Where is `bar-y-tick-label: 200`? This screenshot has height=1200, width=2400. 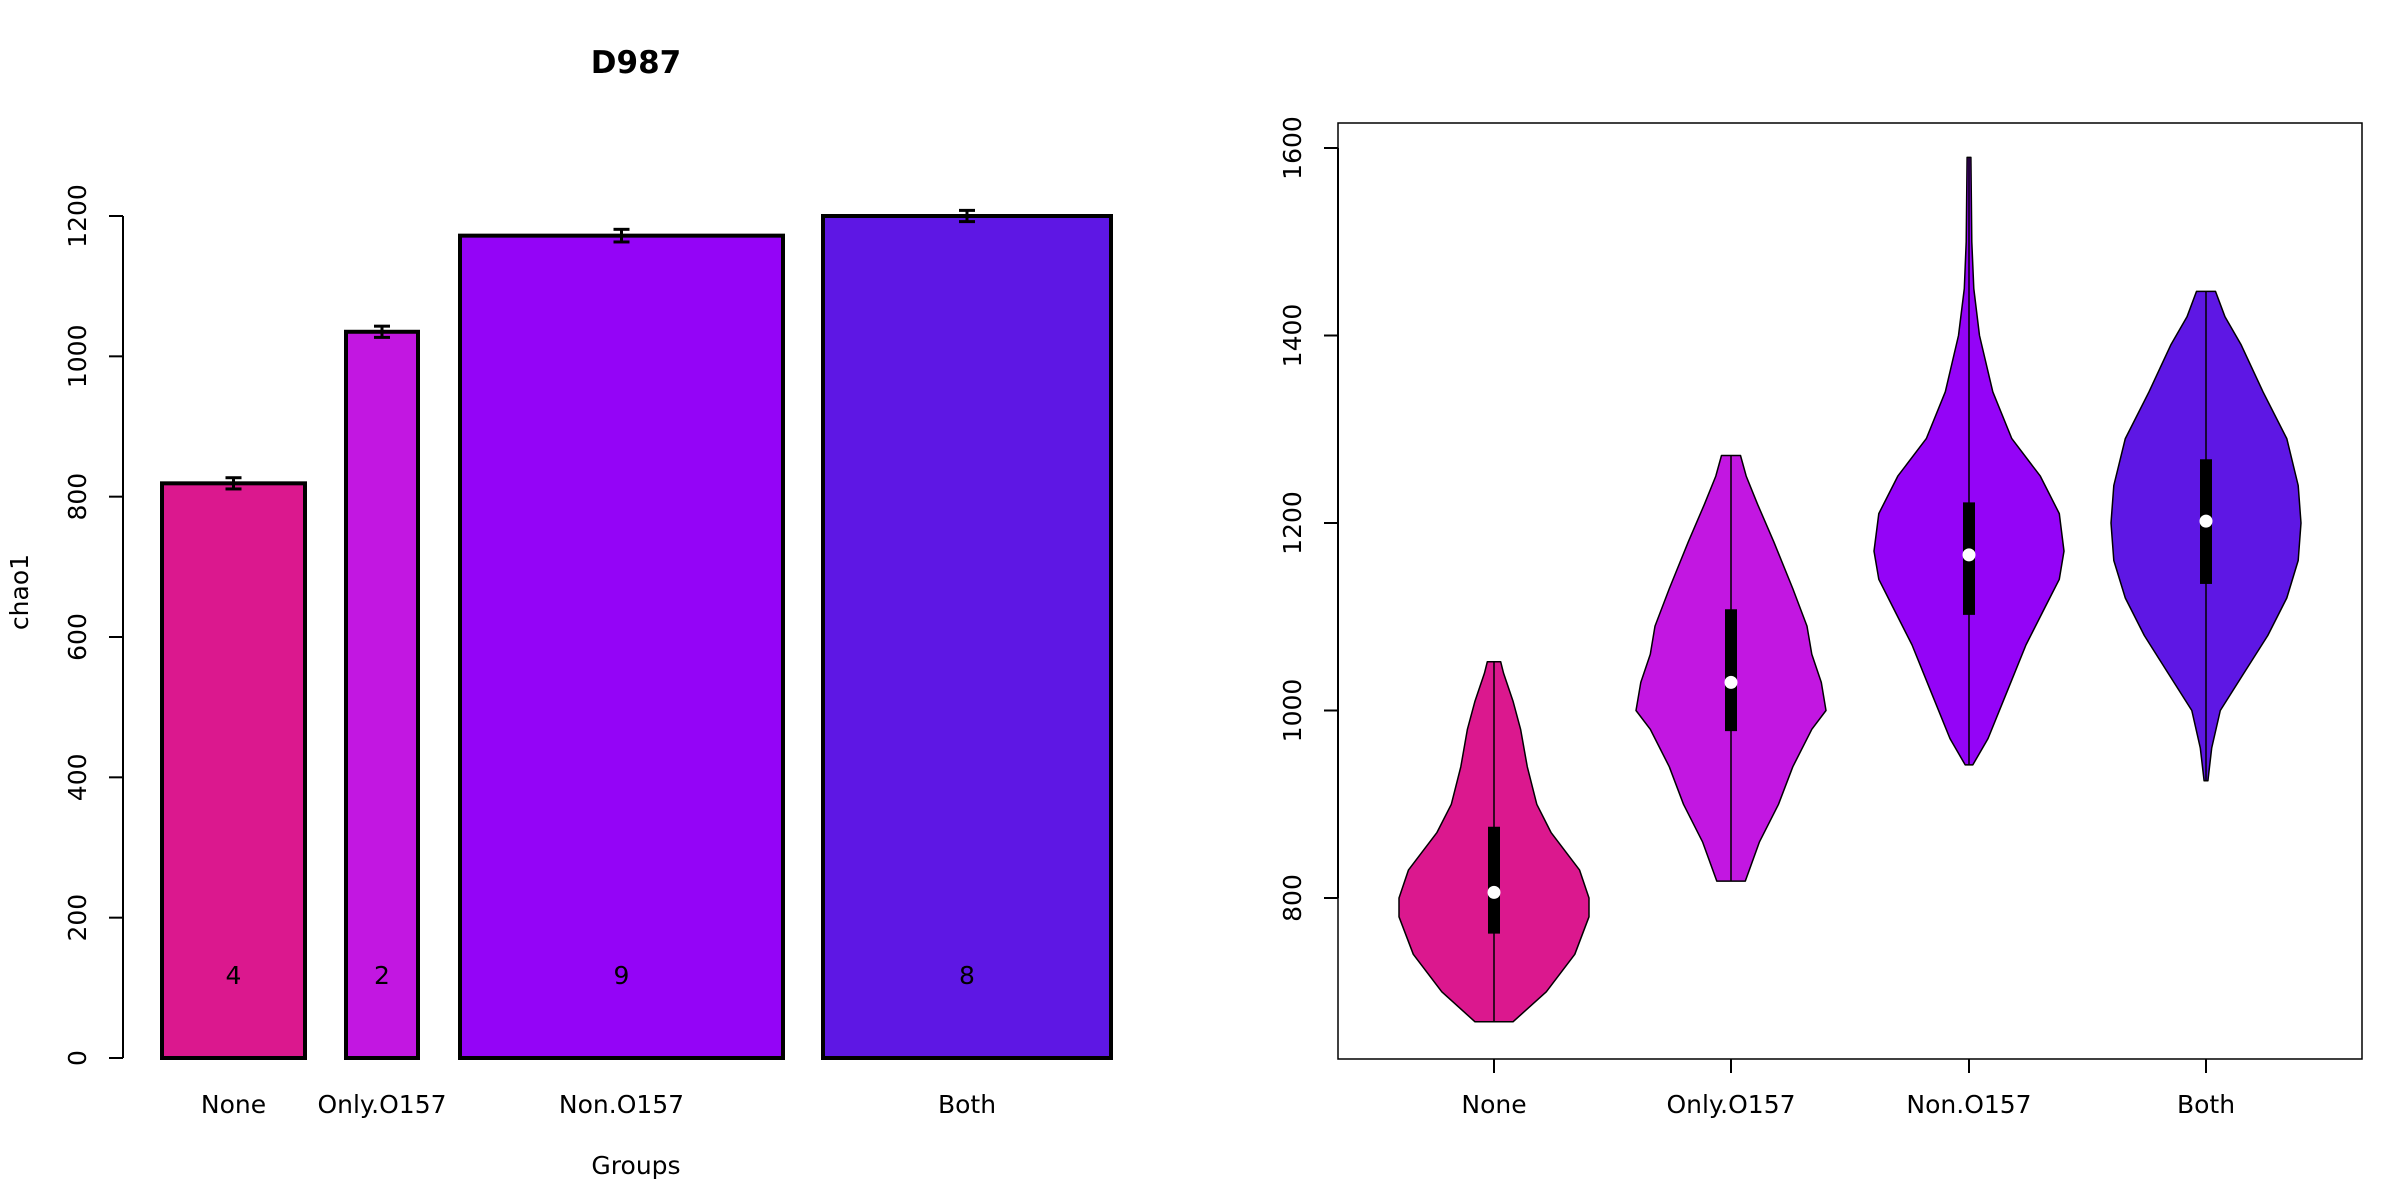 bar-y-tick-label: 200 is located at coordinates (77, 918).